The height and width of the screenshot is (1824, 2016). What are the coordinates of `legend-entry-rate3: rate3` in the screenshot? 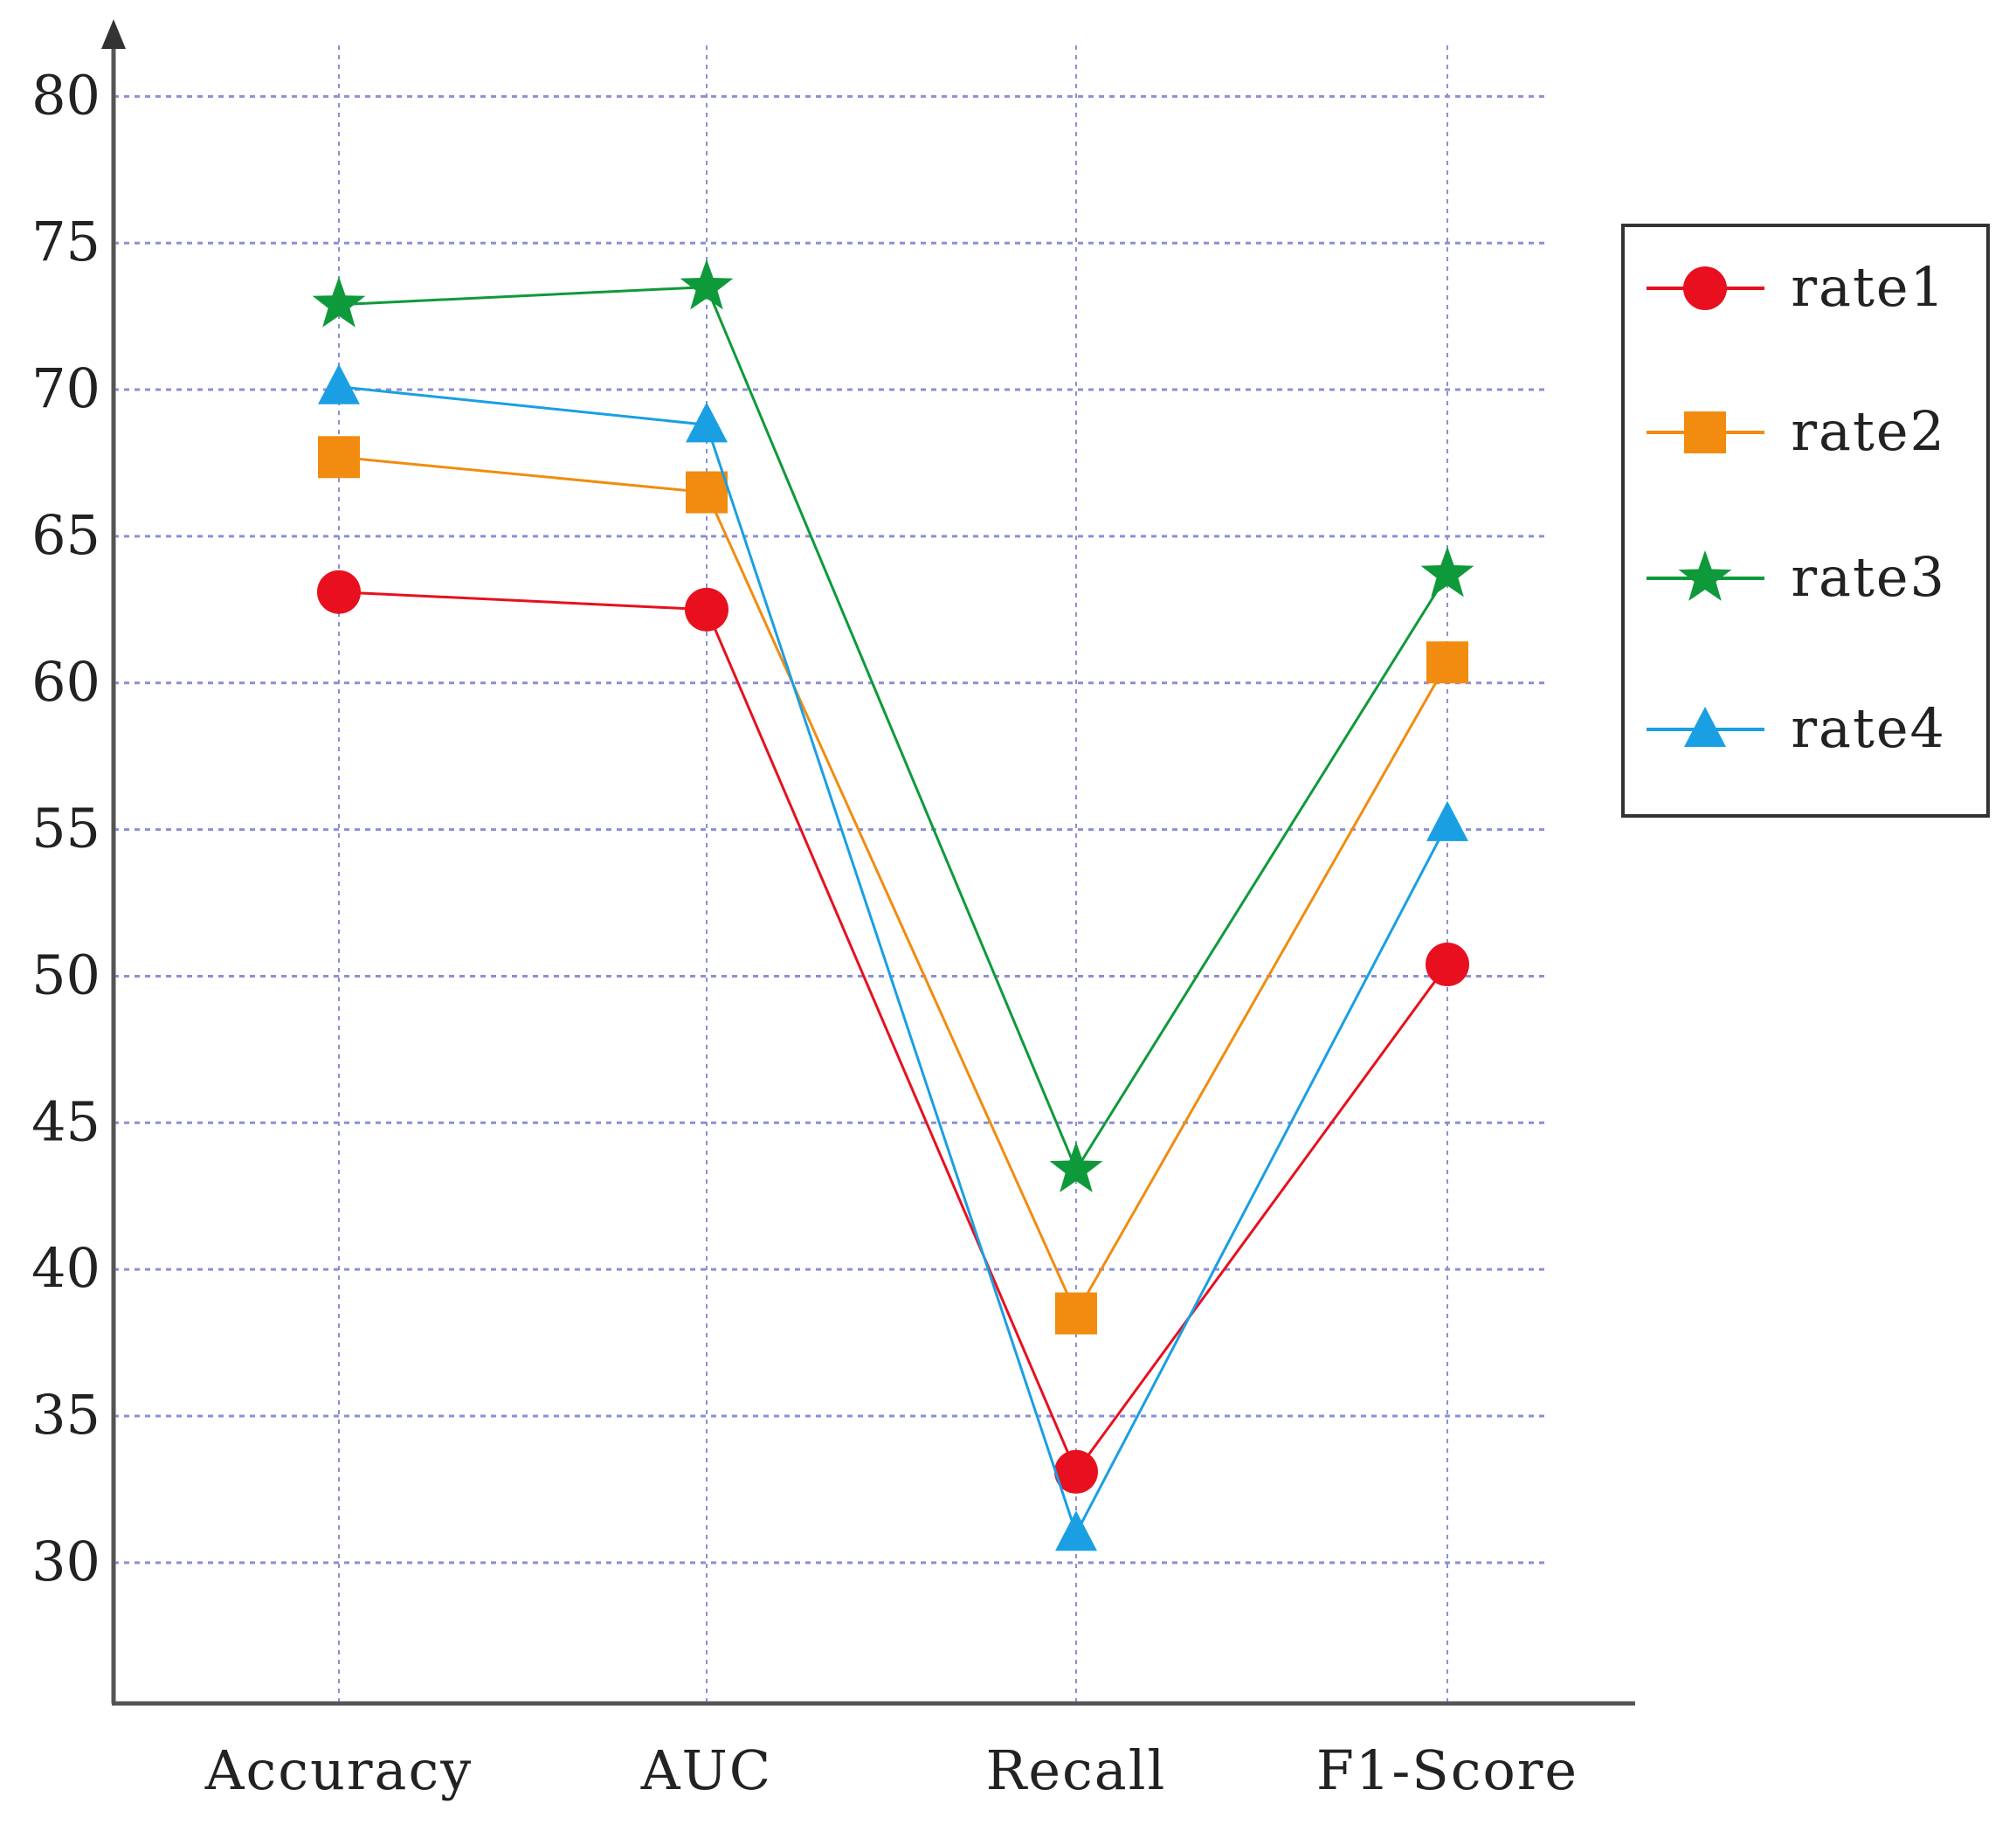 It's located at (1796, 577).